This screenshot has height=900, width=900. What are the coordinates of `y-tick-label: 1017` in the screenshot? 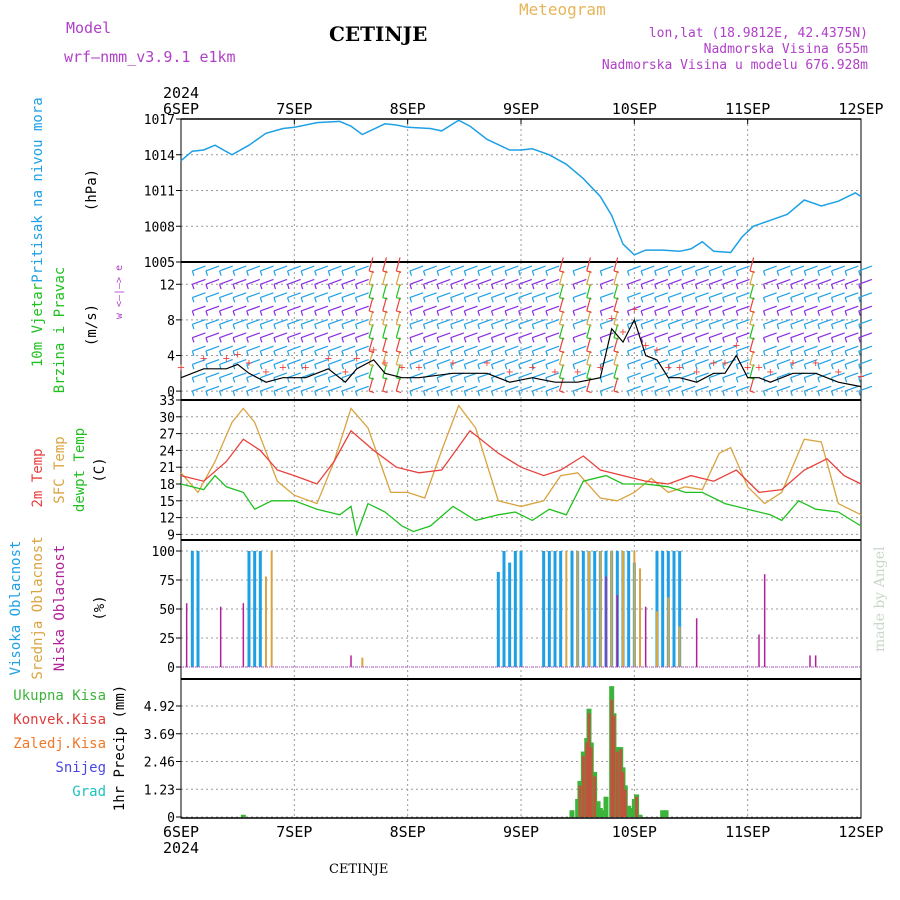 It's located at (159, 120).